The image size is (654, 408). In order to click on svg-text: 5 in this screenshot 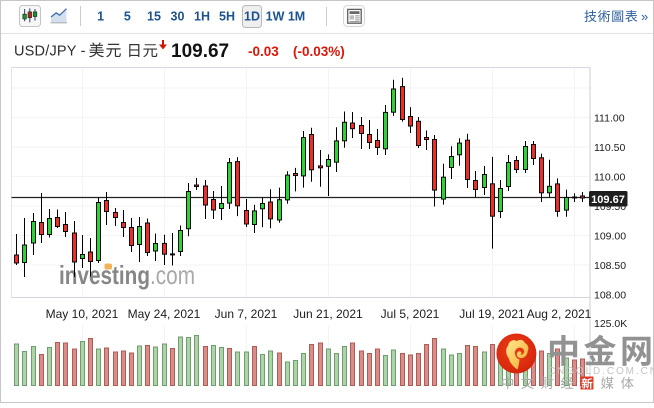, I will do `click(127, 17)`.